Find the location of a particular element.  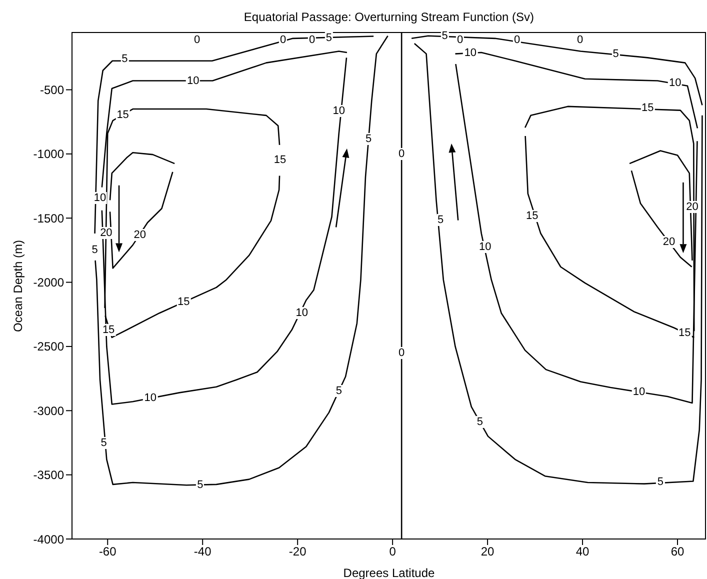

y-tick-label: -500 is located at coordinates (52, 90).